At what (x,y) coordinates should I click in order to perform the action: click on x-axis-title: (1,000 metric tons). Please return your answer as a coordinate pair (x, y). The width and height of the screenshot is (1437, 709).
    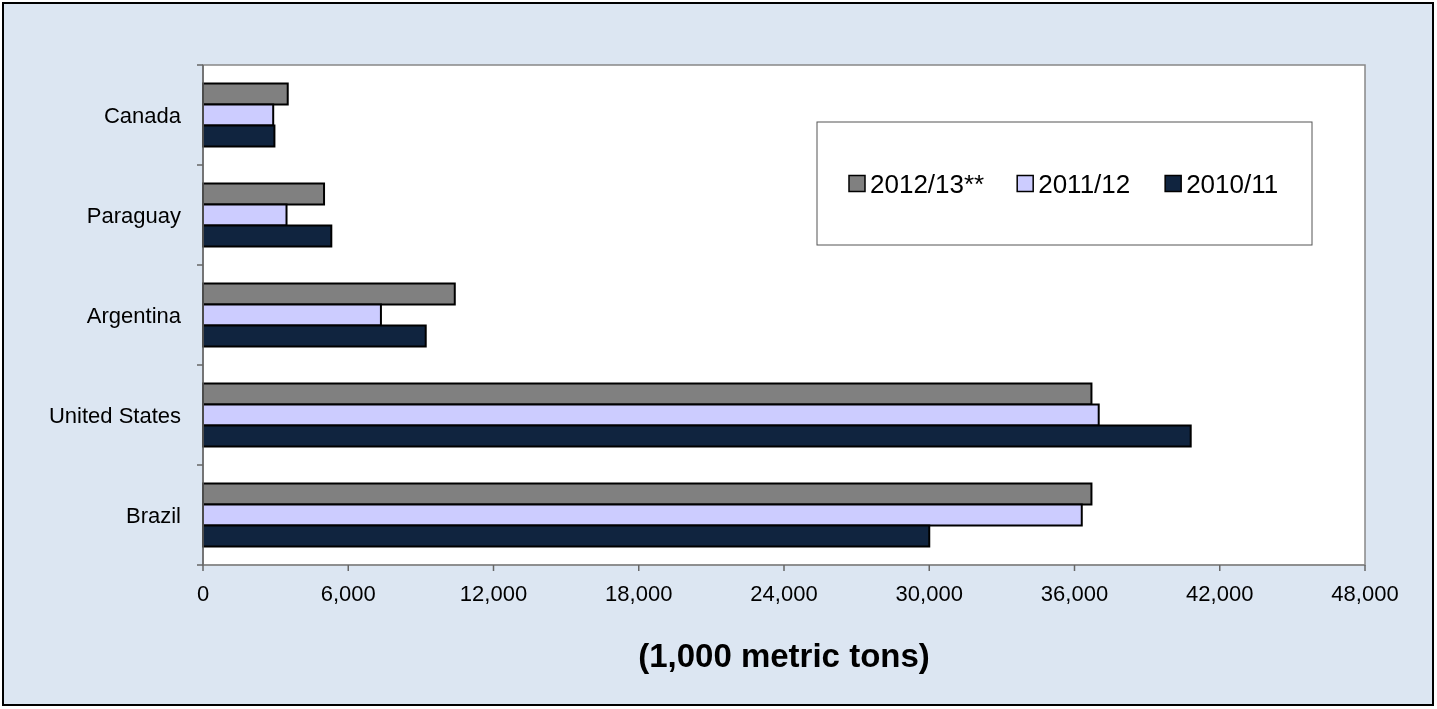
    Looking at the image, I should click on (784, 655).